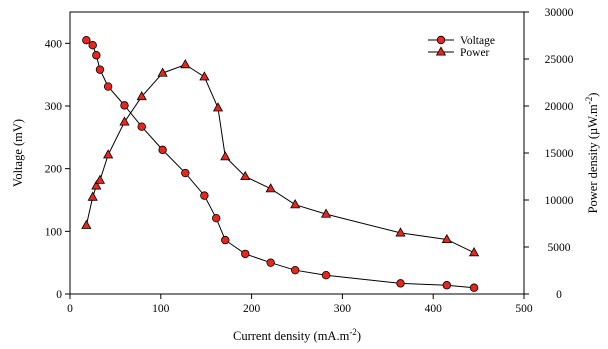  What do you see at coordinates (559, 60) in the screenshot?
I see `y2-tick-label: 25000` at bounding box center [559, 60].